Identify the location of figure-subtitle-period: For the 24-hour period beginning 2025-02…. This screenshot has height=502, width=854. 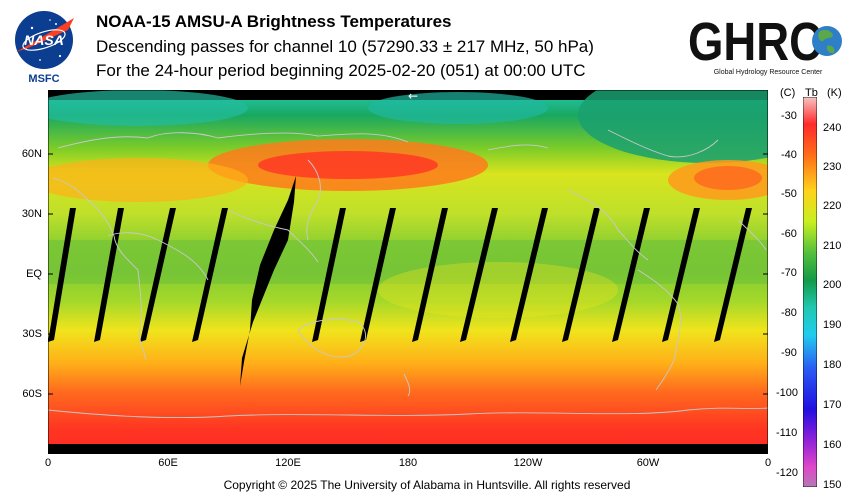
(341, 70).